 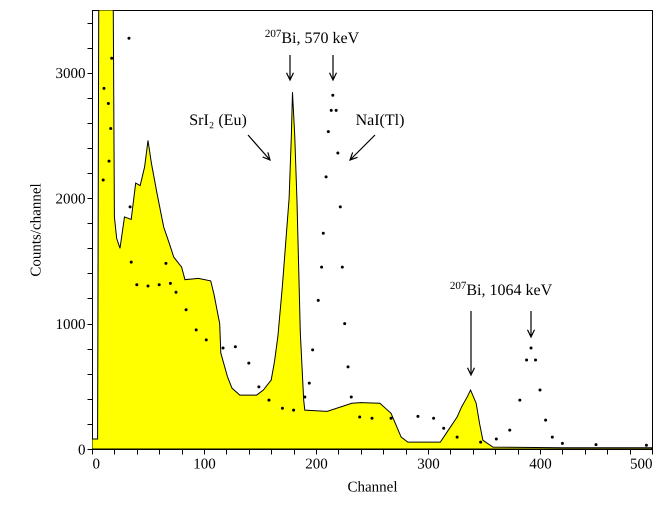 What do you see at coordinates (373, 488) in the screenshot?
I see `x-axis-title: Channel` at bounding box center [373, 488].